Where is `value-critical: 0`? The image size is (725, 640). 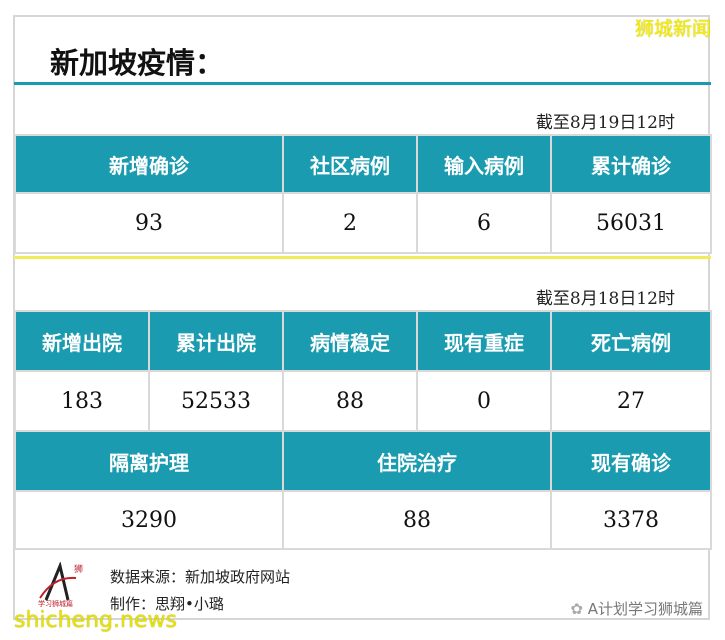 value-critical: 0 is located at coordinates (484, 401).